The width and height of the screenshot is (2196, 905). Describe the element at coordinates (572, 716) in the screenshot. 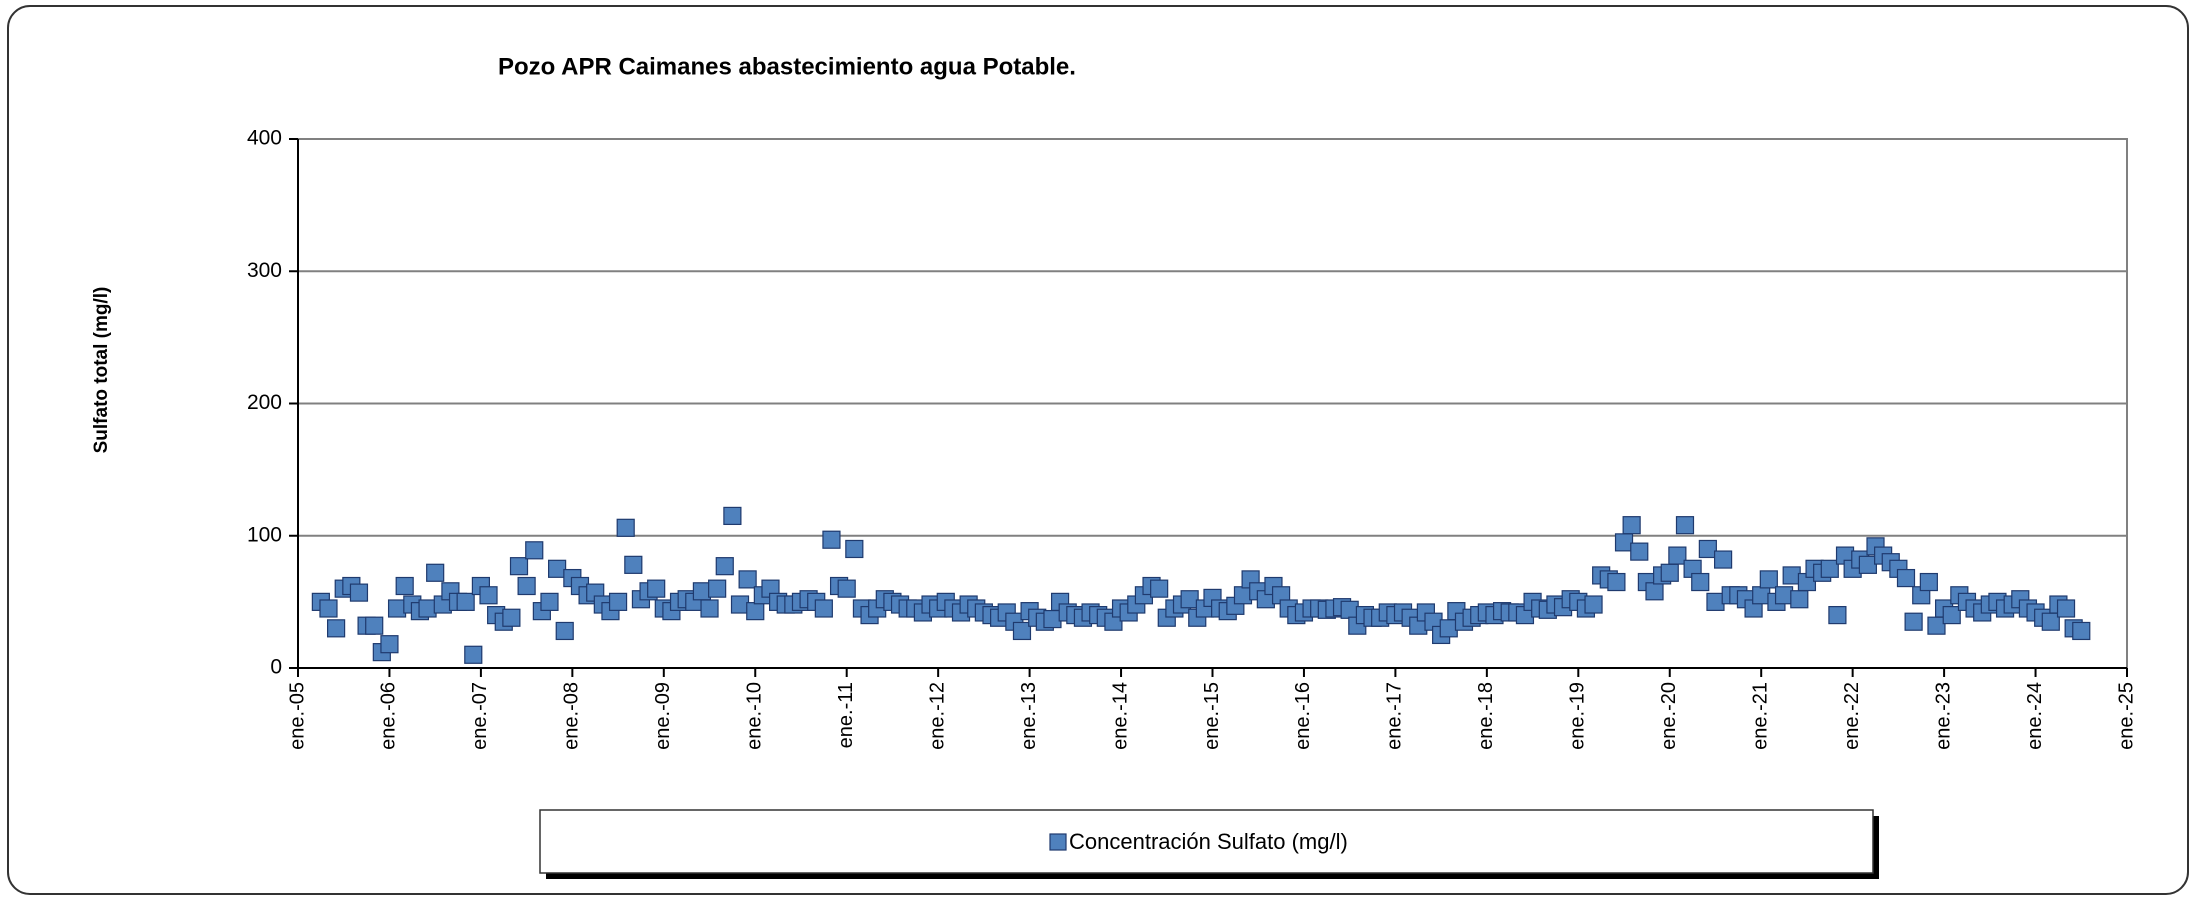

I see `x-tick-label: ene.-08` at that location.